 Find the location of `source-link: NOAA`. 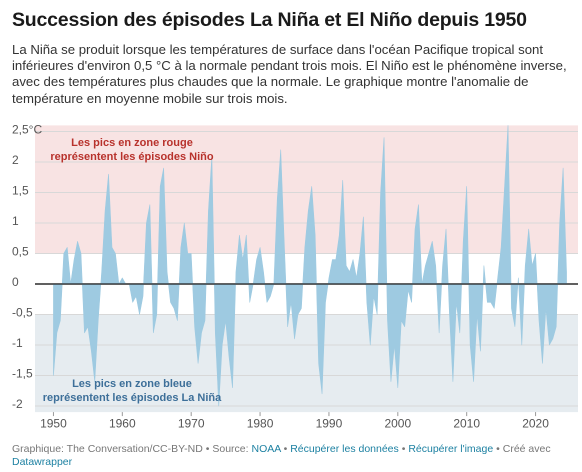

source-link: NOAA is located at coordinates (266, 449).